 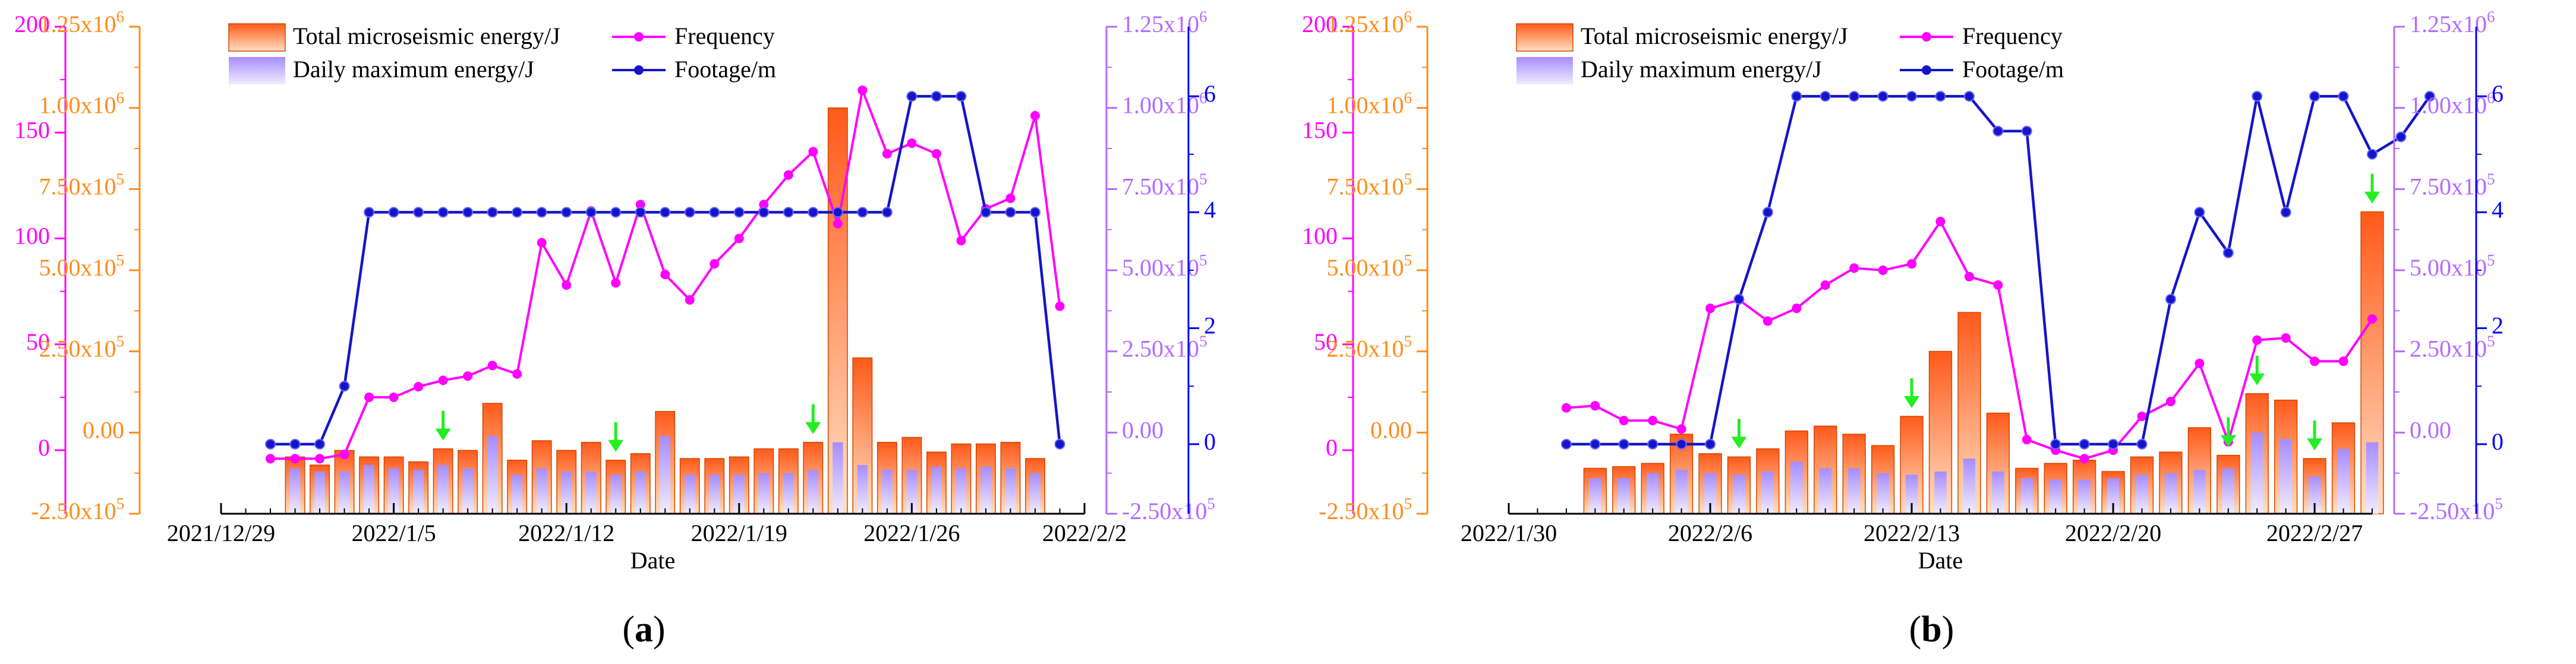 What do you see at coordinates (2498, 210) in the screenshot?
I see `y-tick-label-right_outer: 4` at bounding box center [2498, 210].